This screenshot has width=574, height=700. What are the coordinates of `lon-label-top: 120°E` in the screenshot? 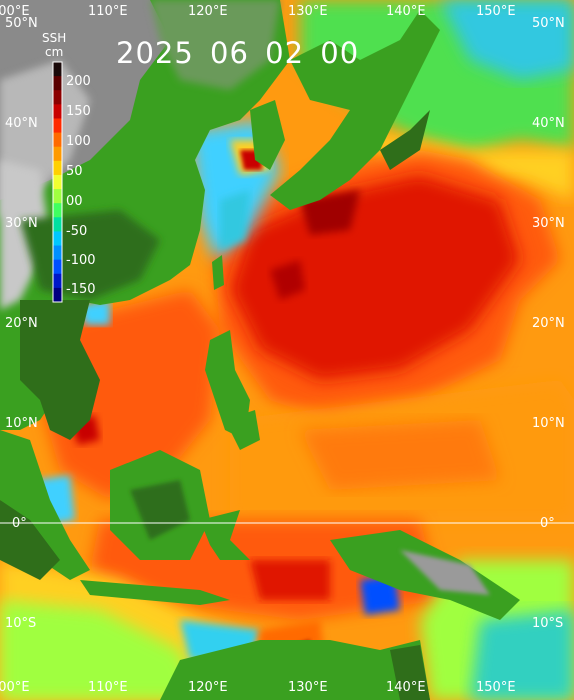 It's located at (208, 11).